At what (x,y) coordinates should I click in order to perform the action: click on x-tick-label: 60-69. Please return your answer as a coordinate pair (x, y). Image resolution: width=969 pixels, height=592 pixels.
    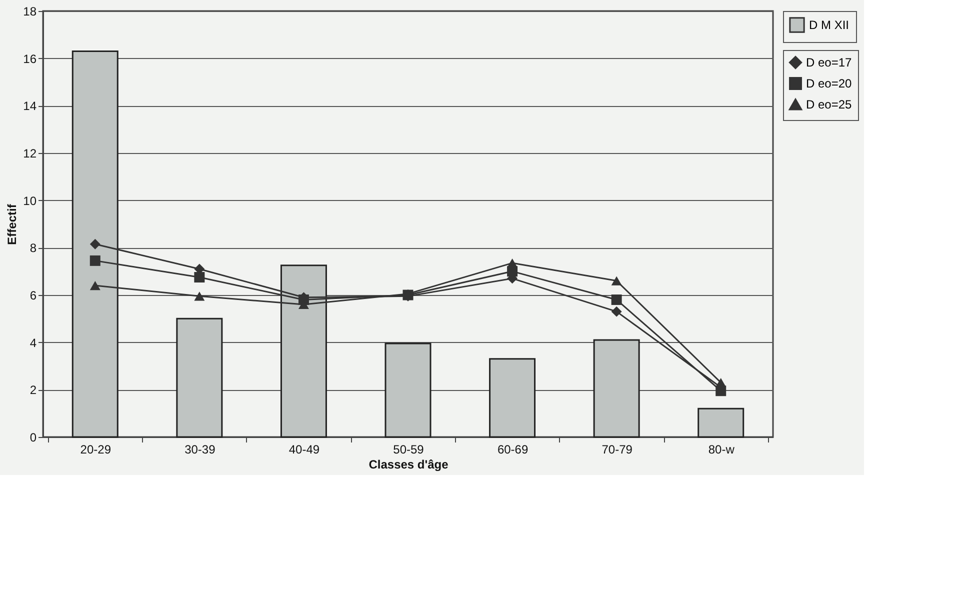
    Looking at the image, I should click on (512, 449).